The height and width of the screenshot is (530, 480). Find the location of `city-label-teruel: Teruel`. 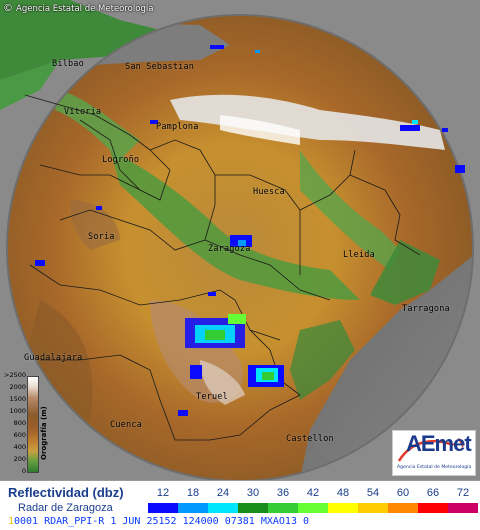

city-label-teruel: Teruel is located at coordinates (212, 397).